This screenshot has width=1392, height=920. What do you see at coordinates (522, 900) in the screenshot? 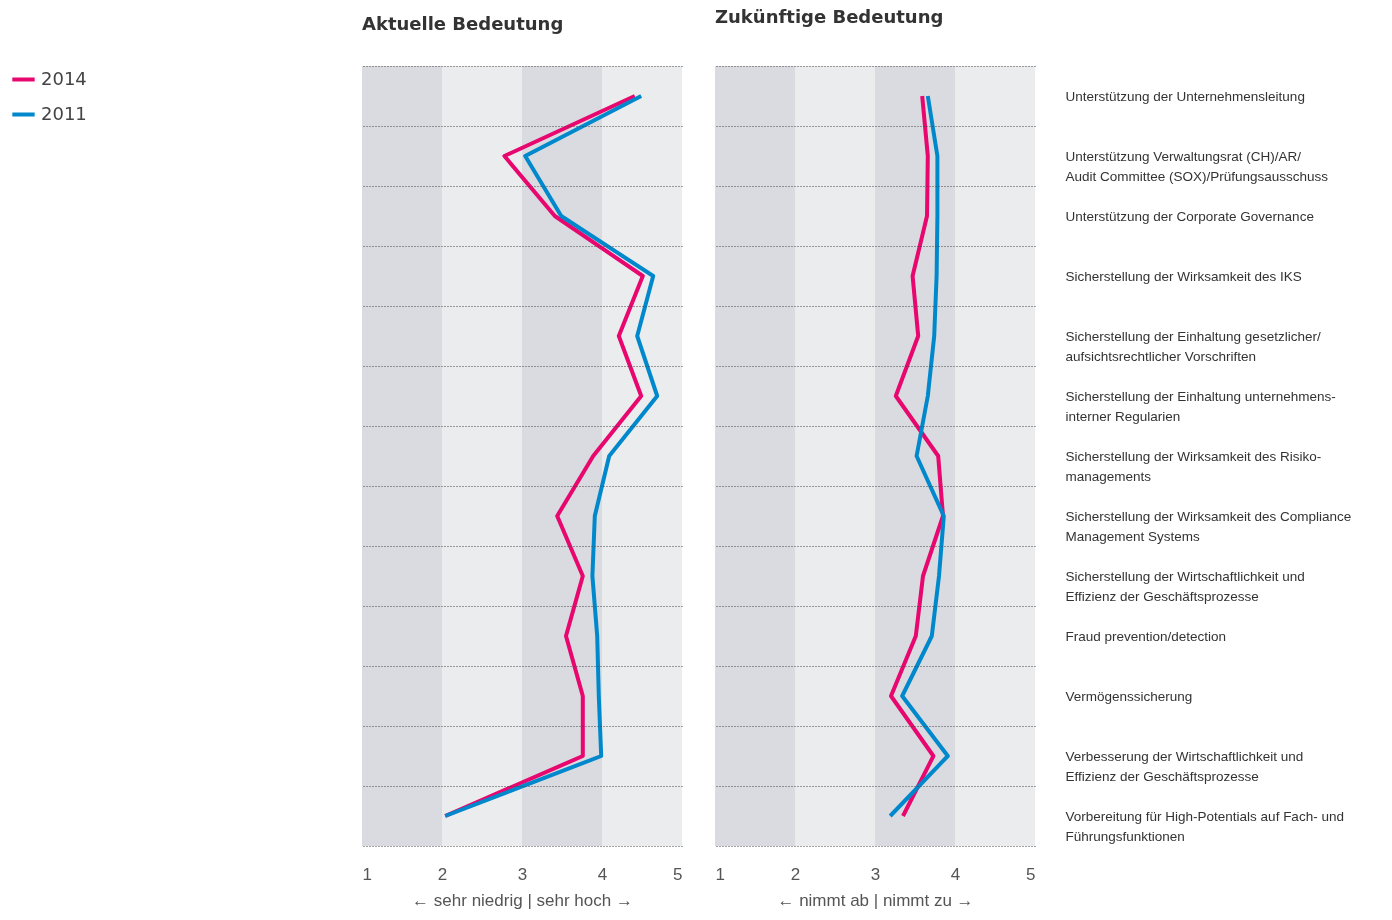
I see `x-axis-title: ← sehr niedrig | sehr hoch →` at bounding box center [522, 900].